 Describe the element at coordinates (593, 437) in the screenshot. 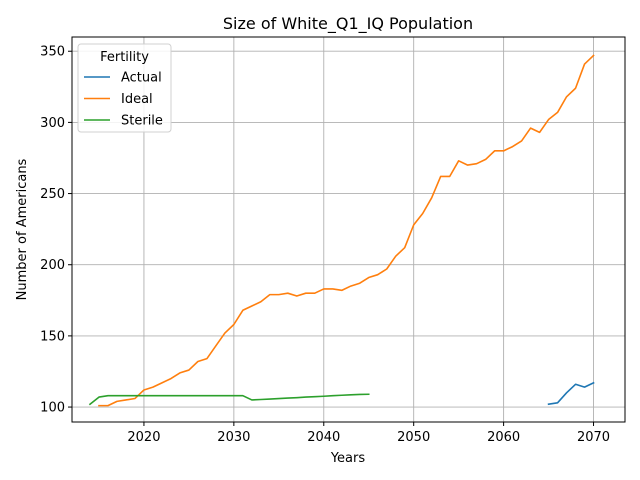

I see `x-tick-label: 2070` at that location.